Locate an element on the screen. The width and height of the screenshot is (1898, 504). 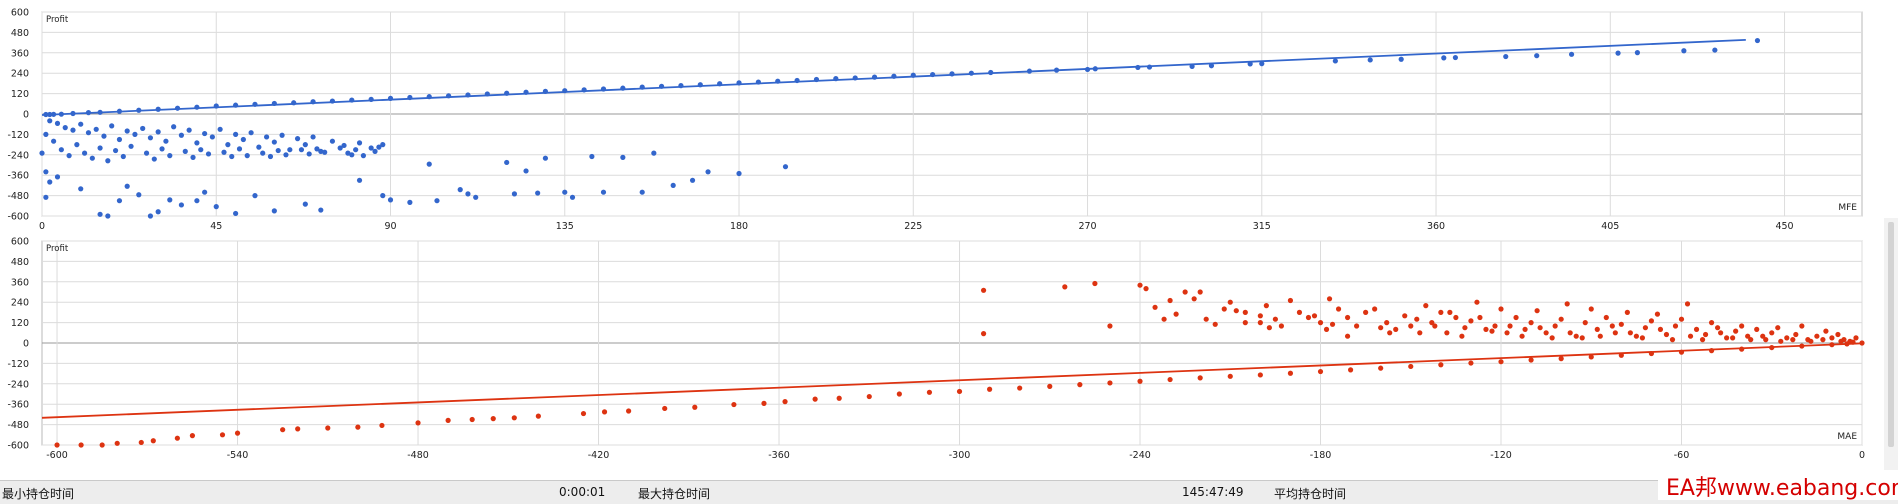
y-tick-label: -360 is located at coordinates (18, 405).